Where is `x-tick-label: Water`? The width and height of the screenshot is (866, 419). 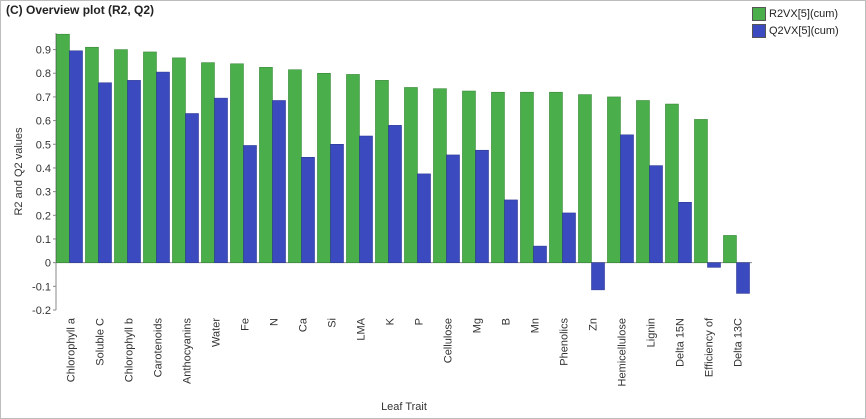 x-tick-label: Water is located at coordinates (217, 332).